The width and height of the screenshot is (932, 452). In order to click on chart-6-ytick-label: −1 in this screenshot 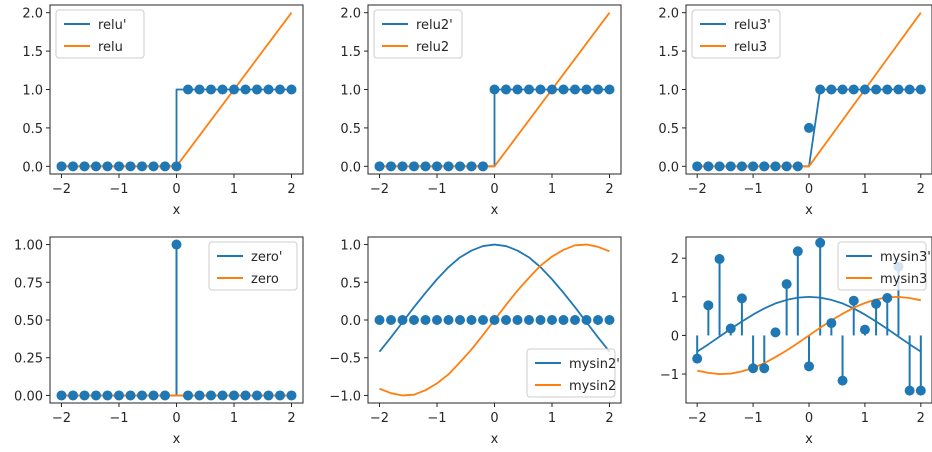, I will do `click(669, 375)`.